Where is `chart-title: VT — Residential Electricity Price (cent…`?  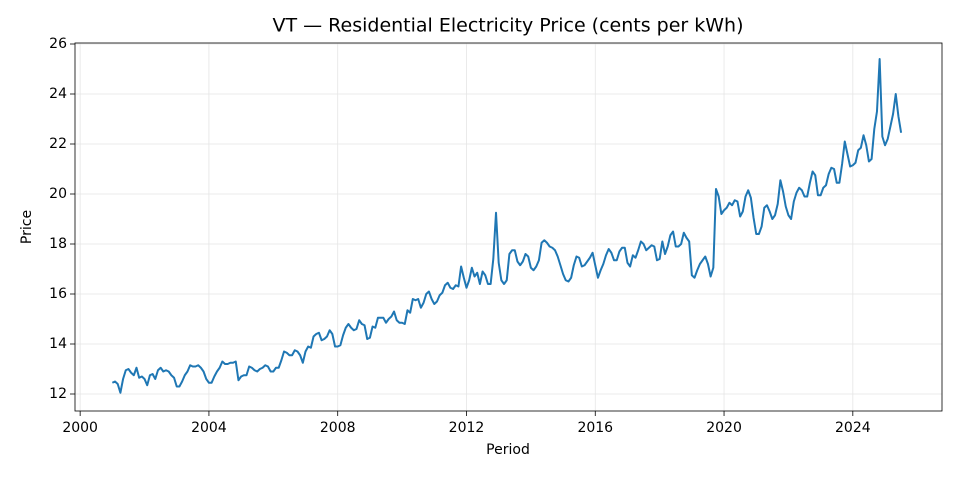 chart-title: VT — Residential Electricity Price (cent… is located at coordinates (507, 26).